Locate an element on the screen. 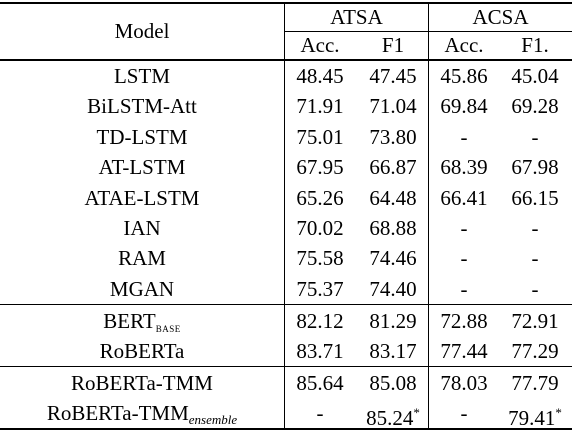 This screenshot has height=432, width=572. value-cell: 72.88 is located at coordinates (464, 320).